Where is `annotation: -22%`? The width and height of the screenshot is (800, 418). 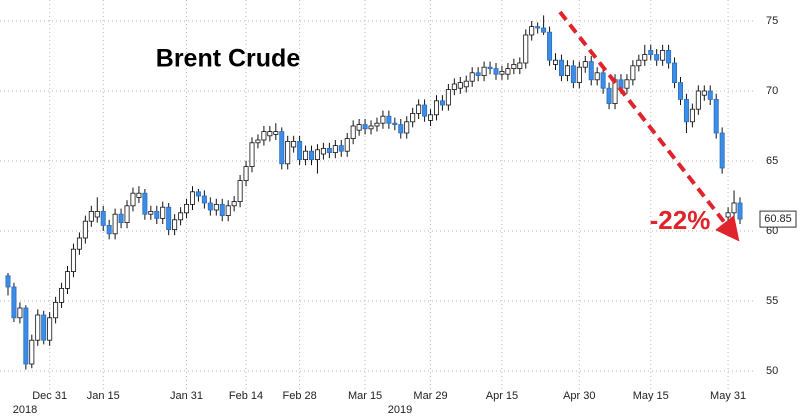 annotation: -22% is located at coordinates (680, 220).